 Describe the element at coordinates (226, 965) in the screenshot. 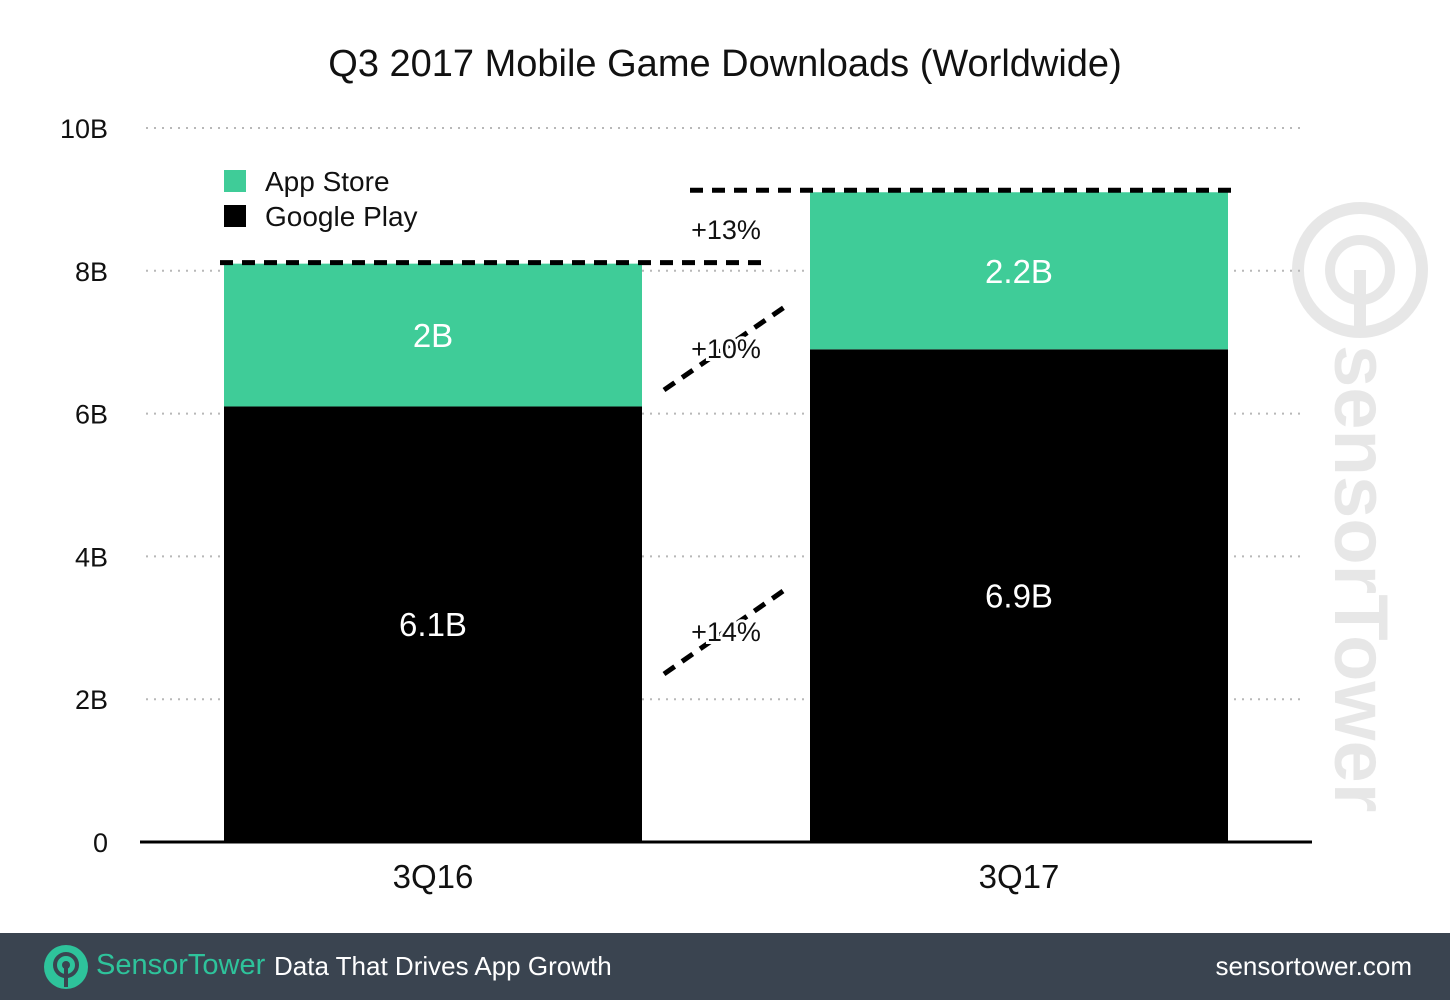

I see `footer-brand-tower: Tower` at that location.